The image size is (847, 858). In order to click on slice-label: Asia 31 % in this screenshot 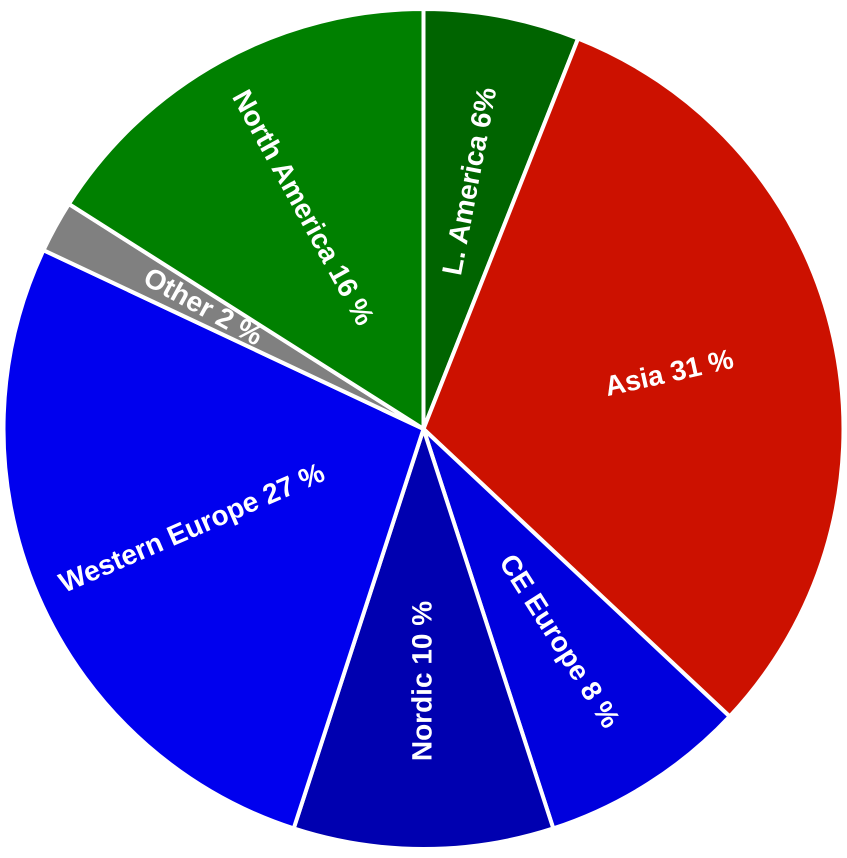, I will do `click(669, 372)`.